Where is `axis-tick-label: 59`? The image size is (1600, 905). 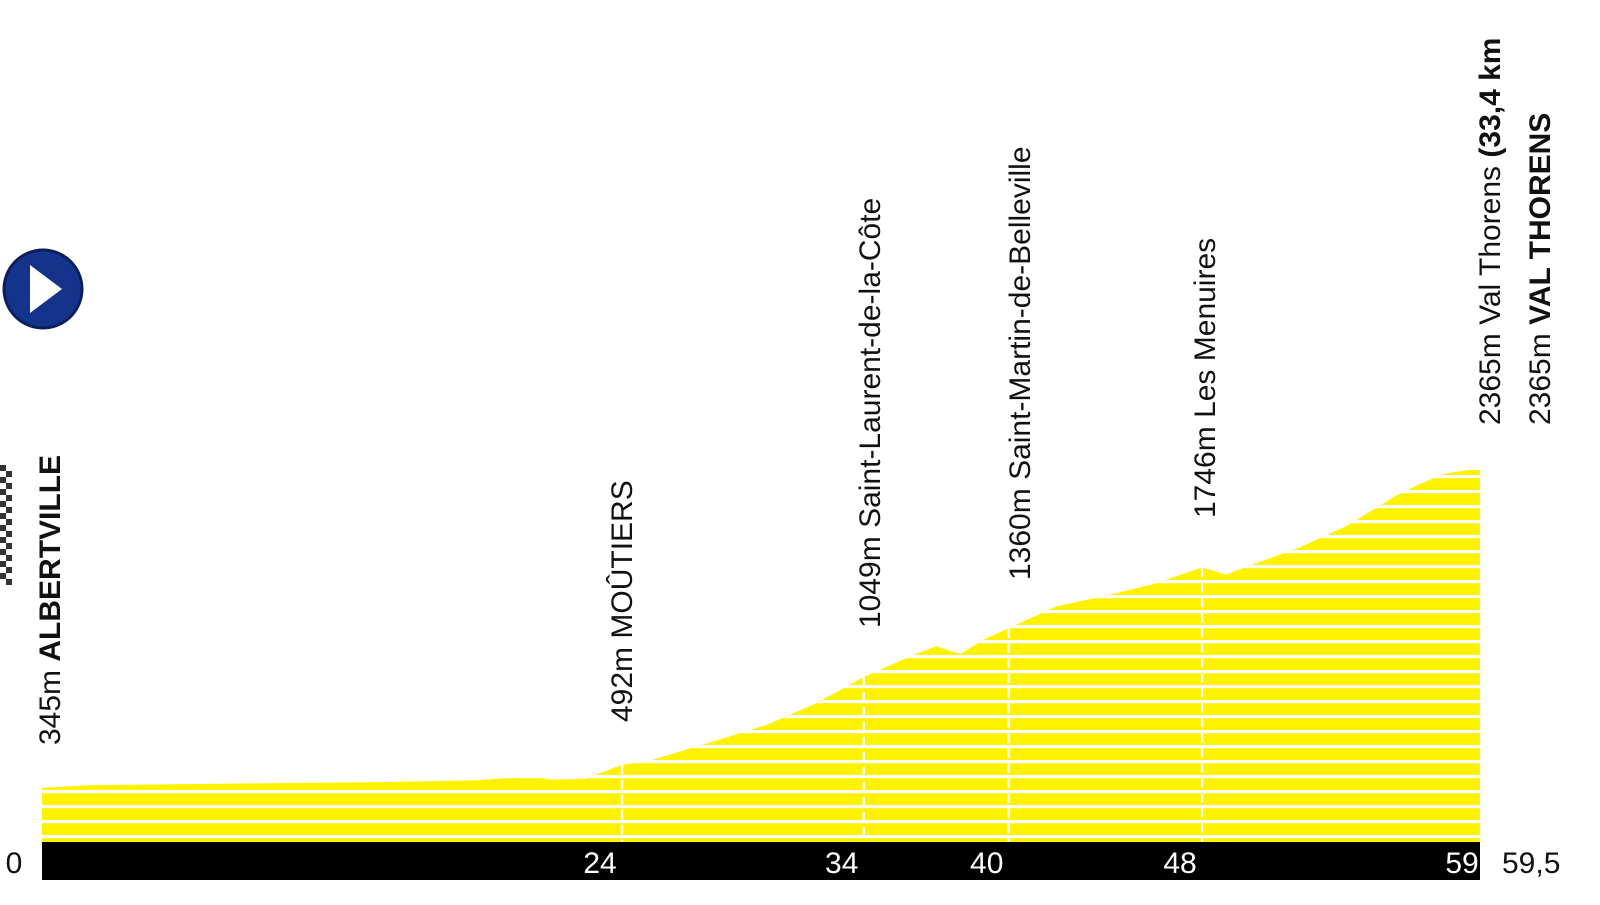 axis-tick-label: 59 is located at coordinates (1461, 863).